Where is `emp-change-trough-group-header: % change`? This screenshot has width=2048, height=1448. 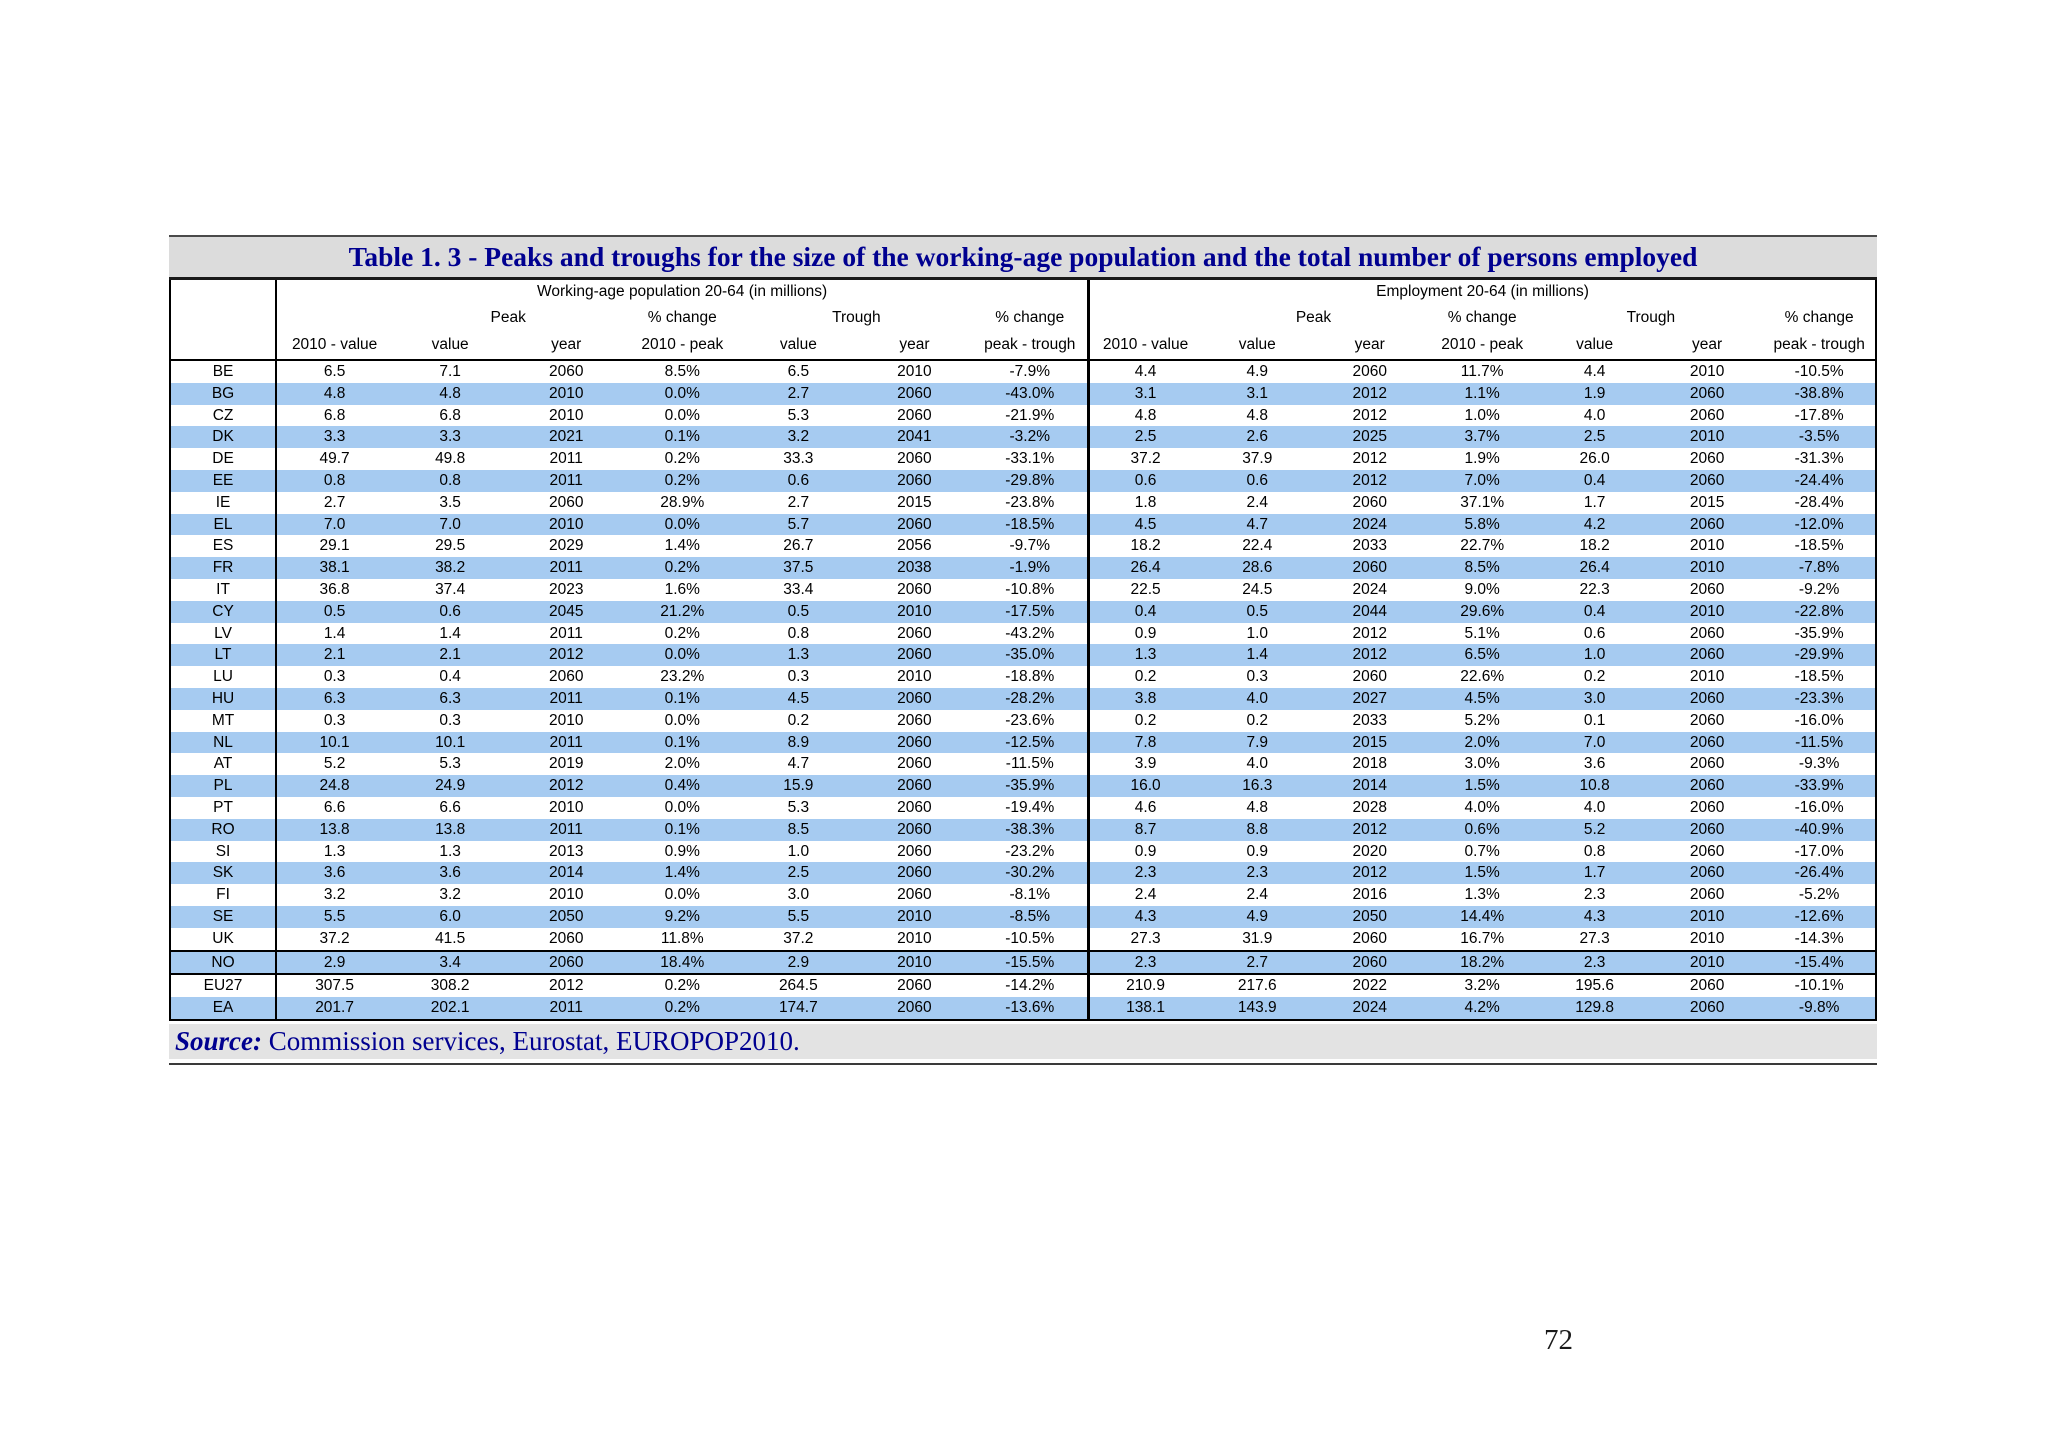 emp-change-trough-group-header: % change is located at coordinates (1819, 316).